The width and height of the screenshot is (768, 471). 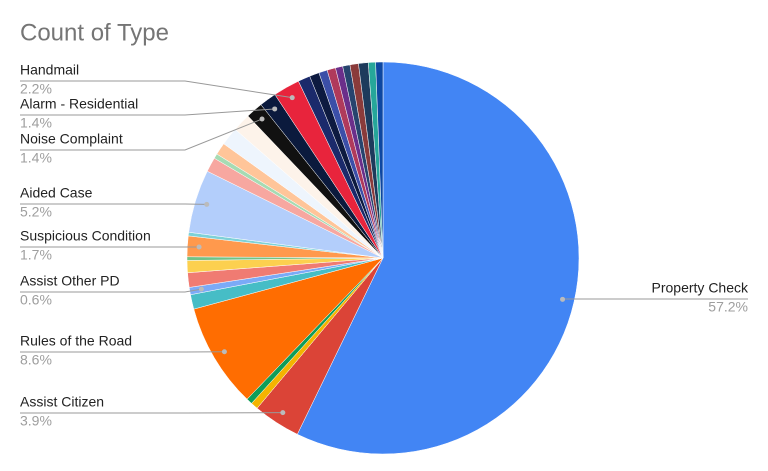 What do you see at coordinates (36, 255) in the screenshot?
I see `slice-value-label: 1.7%` at bounding box center [36, 255].